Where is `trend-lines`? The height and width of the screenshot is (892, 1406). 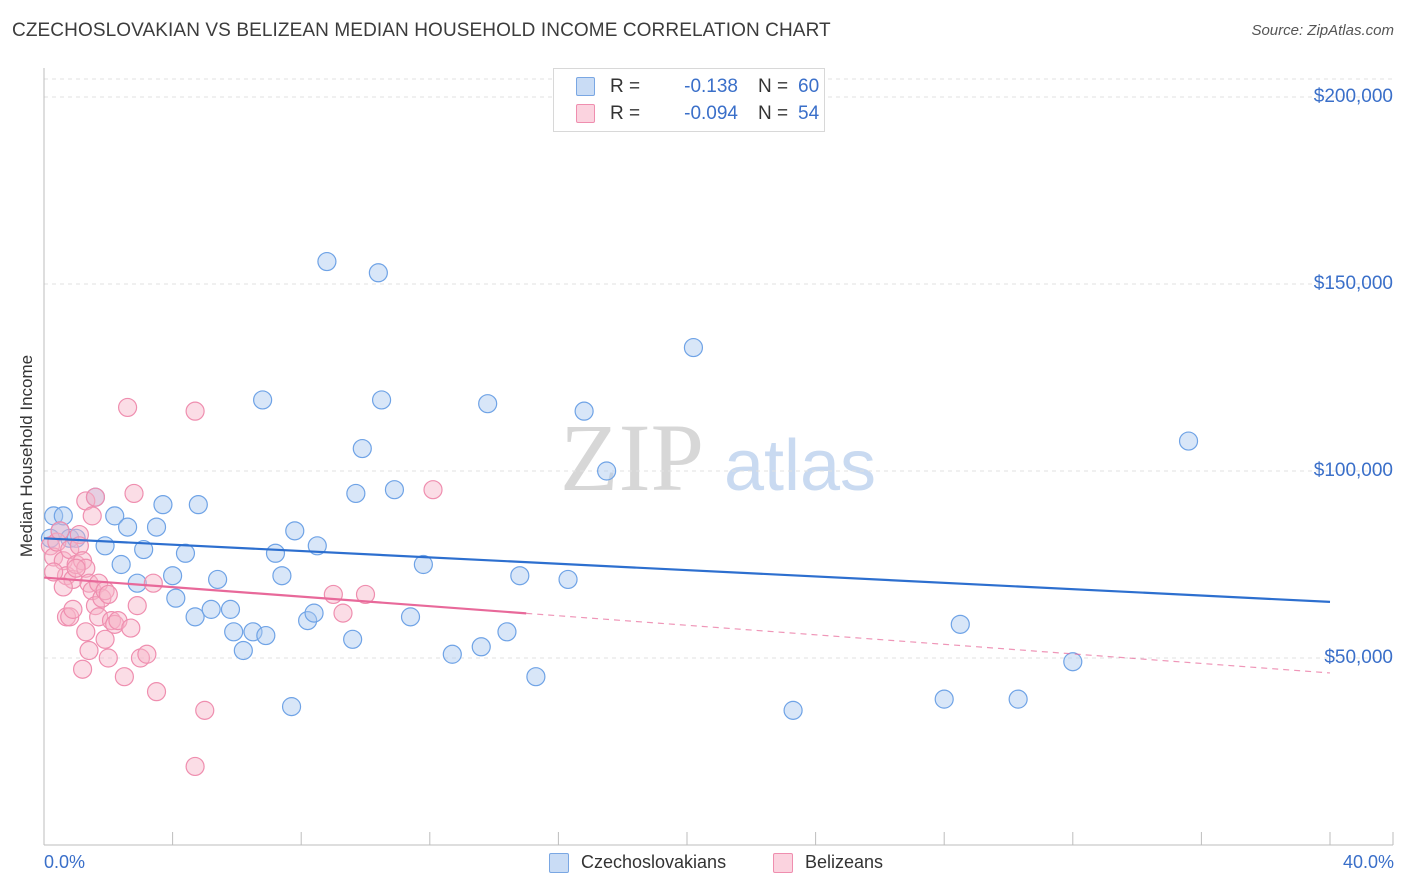 trend-lines is located at coordinates (687, 605).